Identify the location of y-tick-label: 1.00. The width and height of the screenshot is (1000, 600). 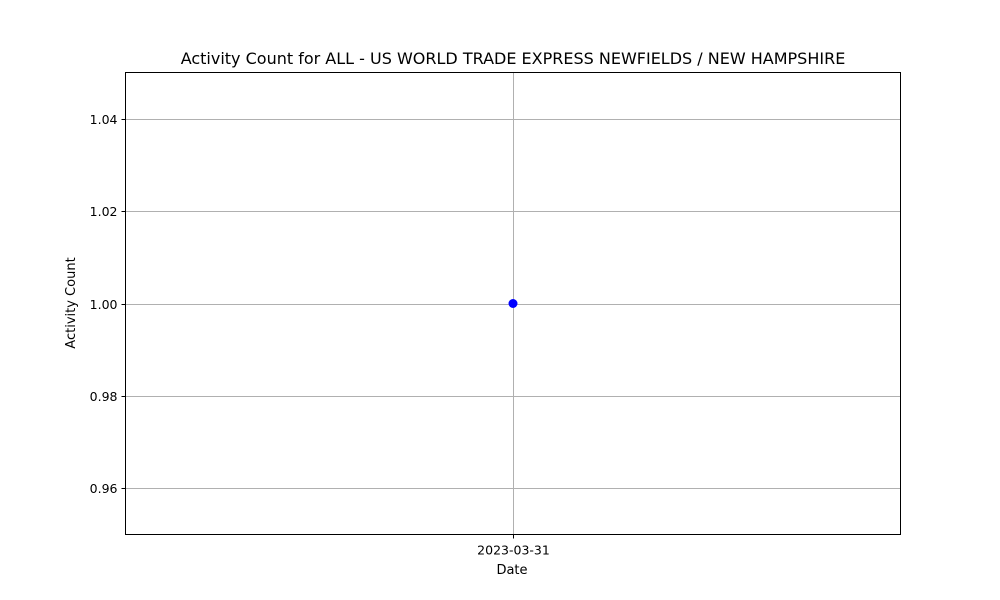
(104, 304).